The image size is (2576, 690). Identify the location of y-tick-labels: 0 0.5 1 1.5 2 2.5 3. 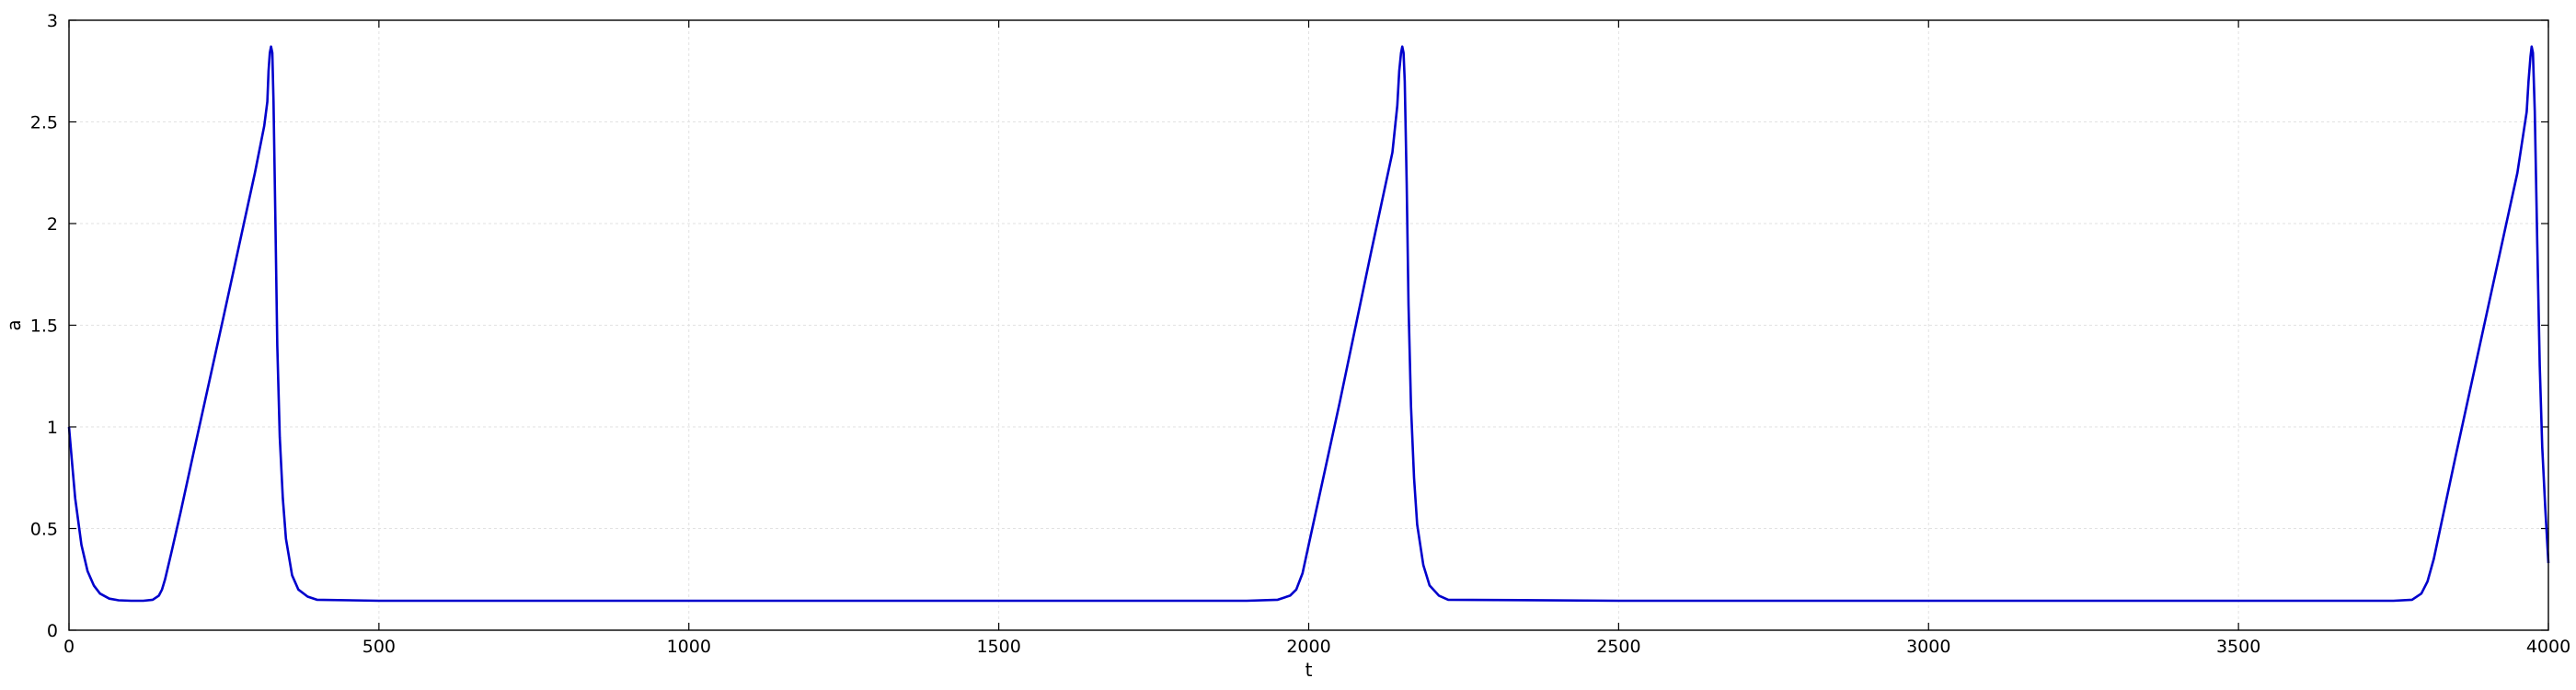
(44, 326).